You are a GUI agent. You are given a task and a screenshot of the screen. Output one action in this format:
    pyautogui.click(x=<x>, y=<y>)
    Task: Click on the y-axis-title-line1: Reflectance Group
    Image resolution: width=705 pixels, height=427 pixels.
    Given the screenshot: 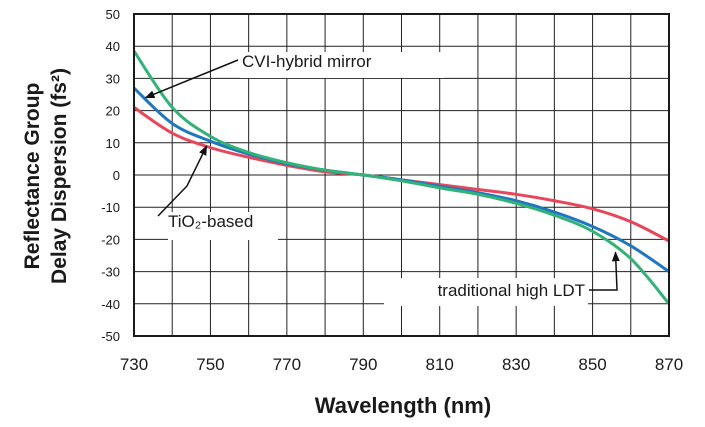 What is the action you would take?
    pyautogui.click(x=32, y=176)
    